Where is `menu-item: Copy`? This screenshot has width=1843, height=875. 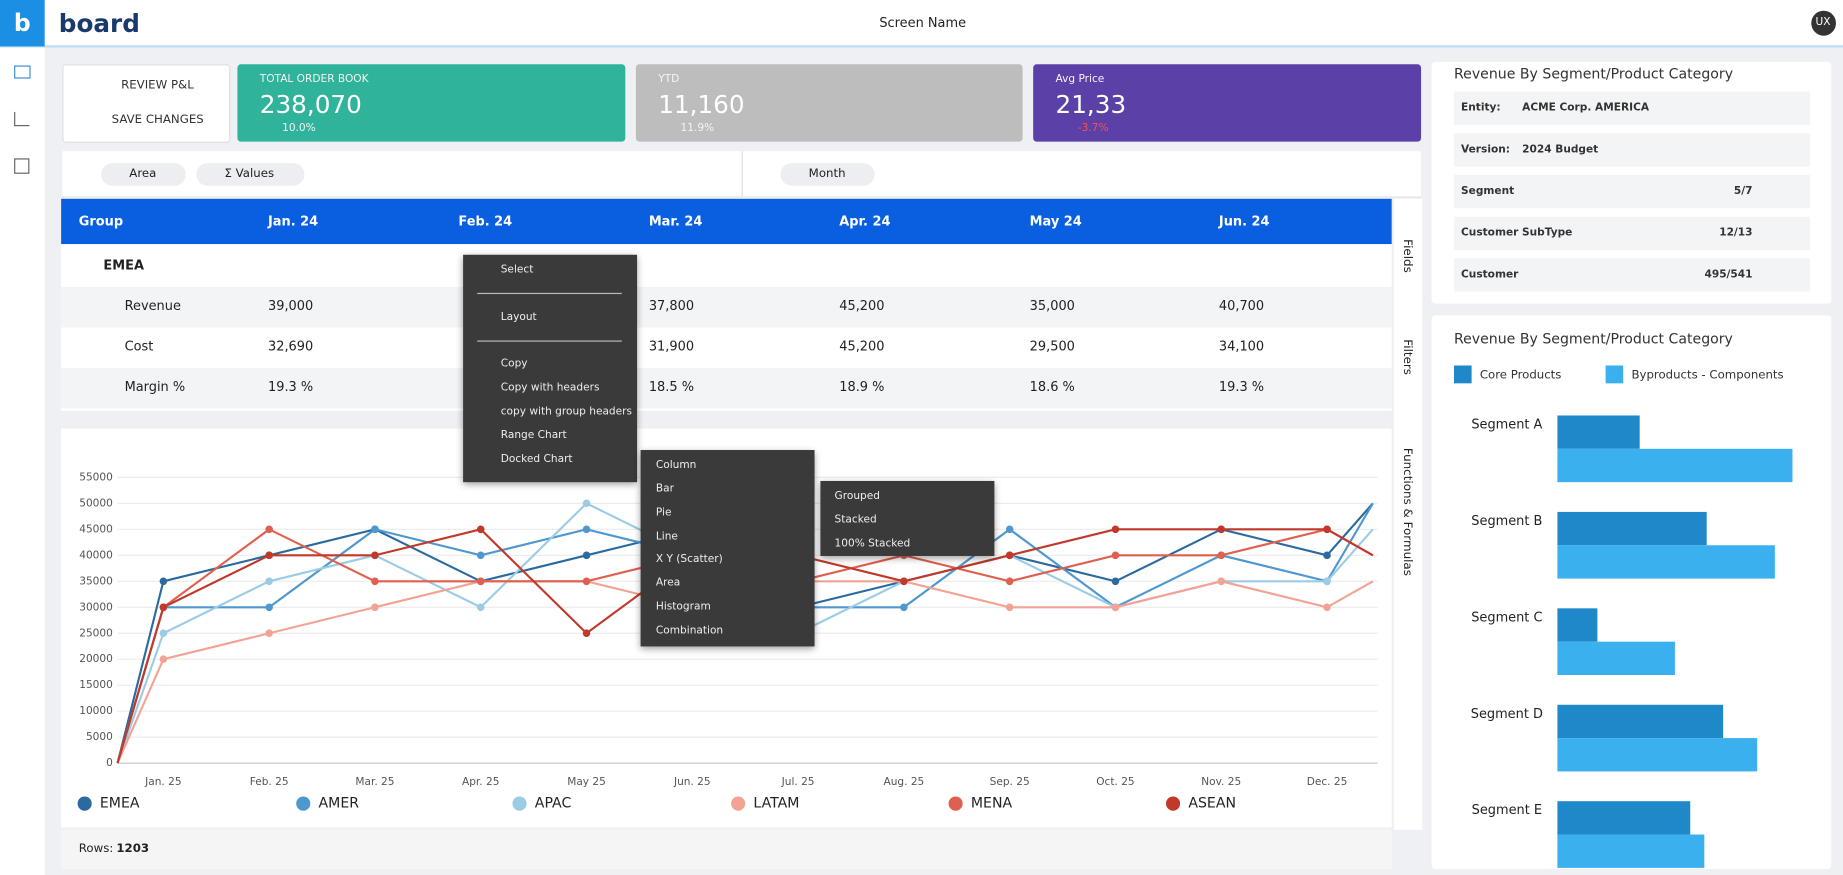 menu-item: Copy is located at coordinates (514, 364).